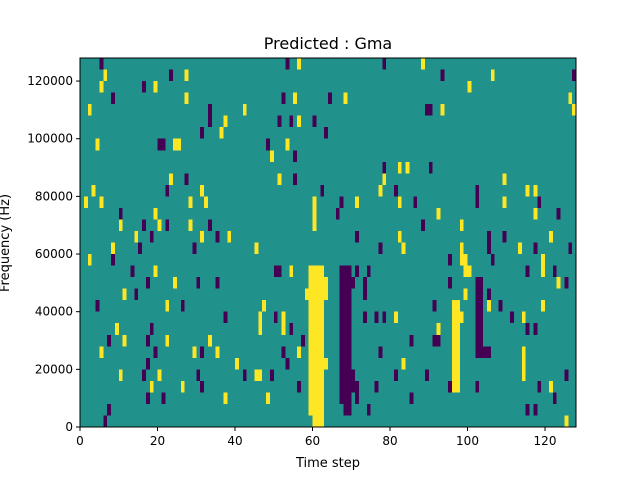 This screenshot has width=640, height=484. Describe the element at coordinates (54, 369) in the screenshot. I see `y-tick-label: 20000` at that location.